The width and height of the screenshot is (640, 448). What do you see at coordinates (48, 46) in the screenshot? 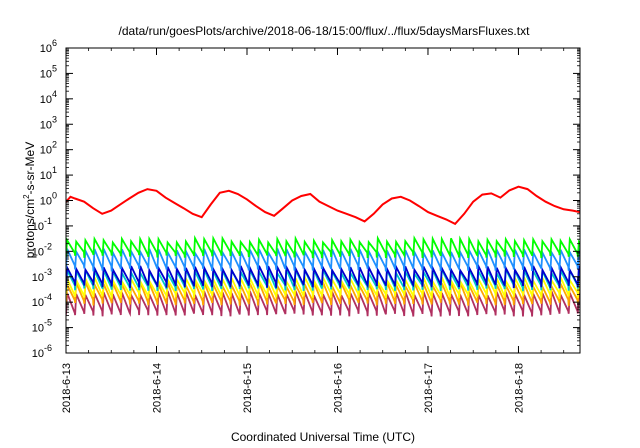
I see `y-tick-label: 10⁶` at bounding box center [48, 46].